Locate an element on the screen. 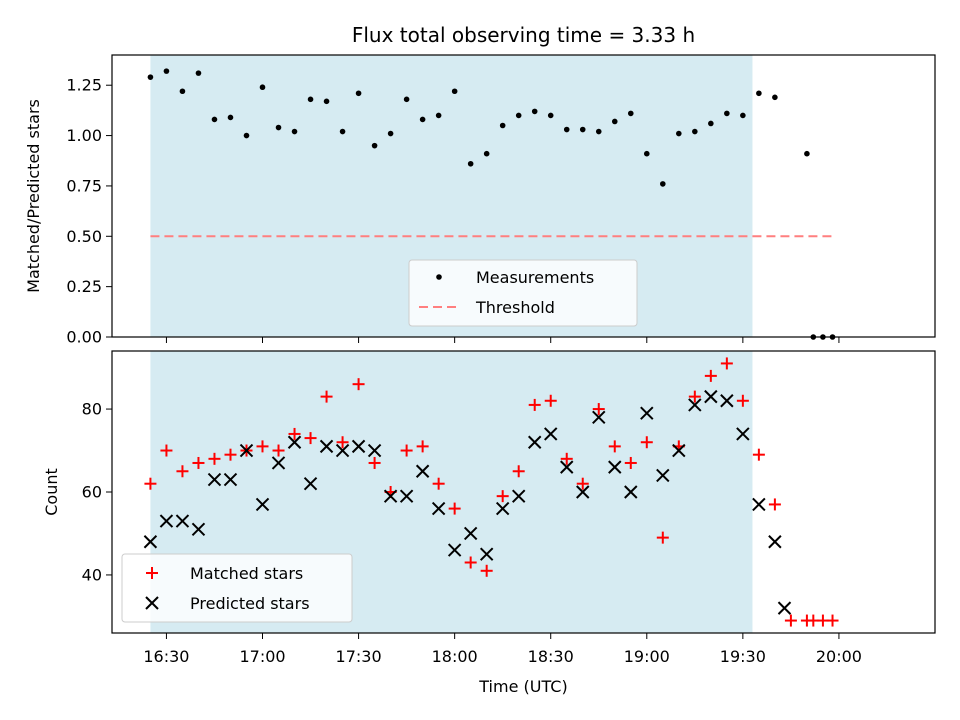  legend-threshold-label: Threshold is located at coordinates (515, 307).